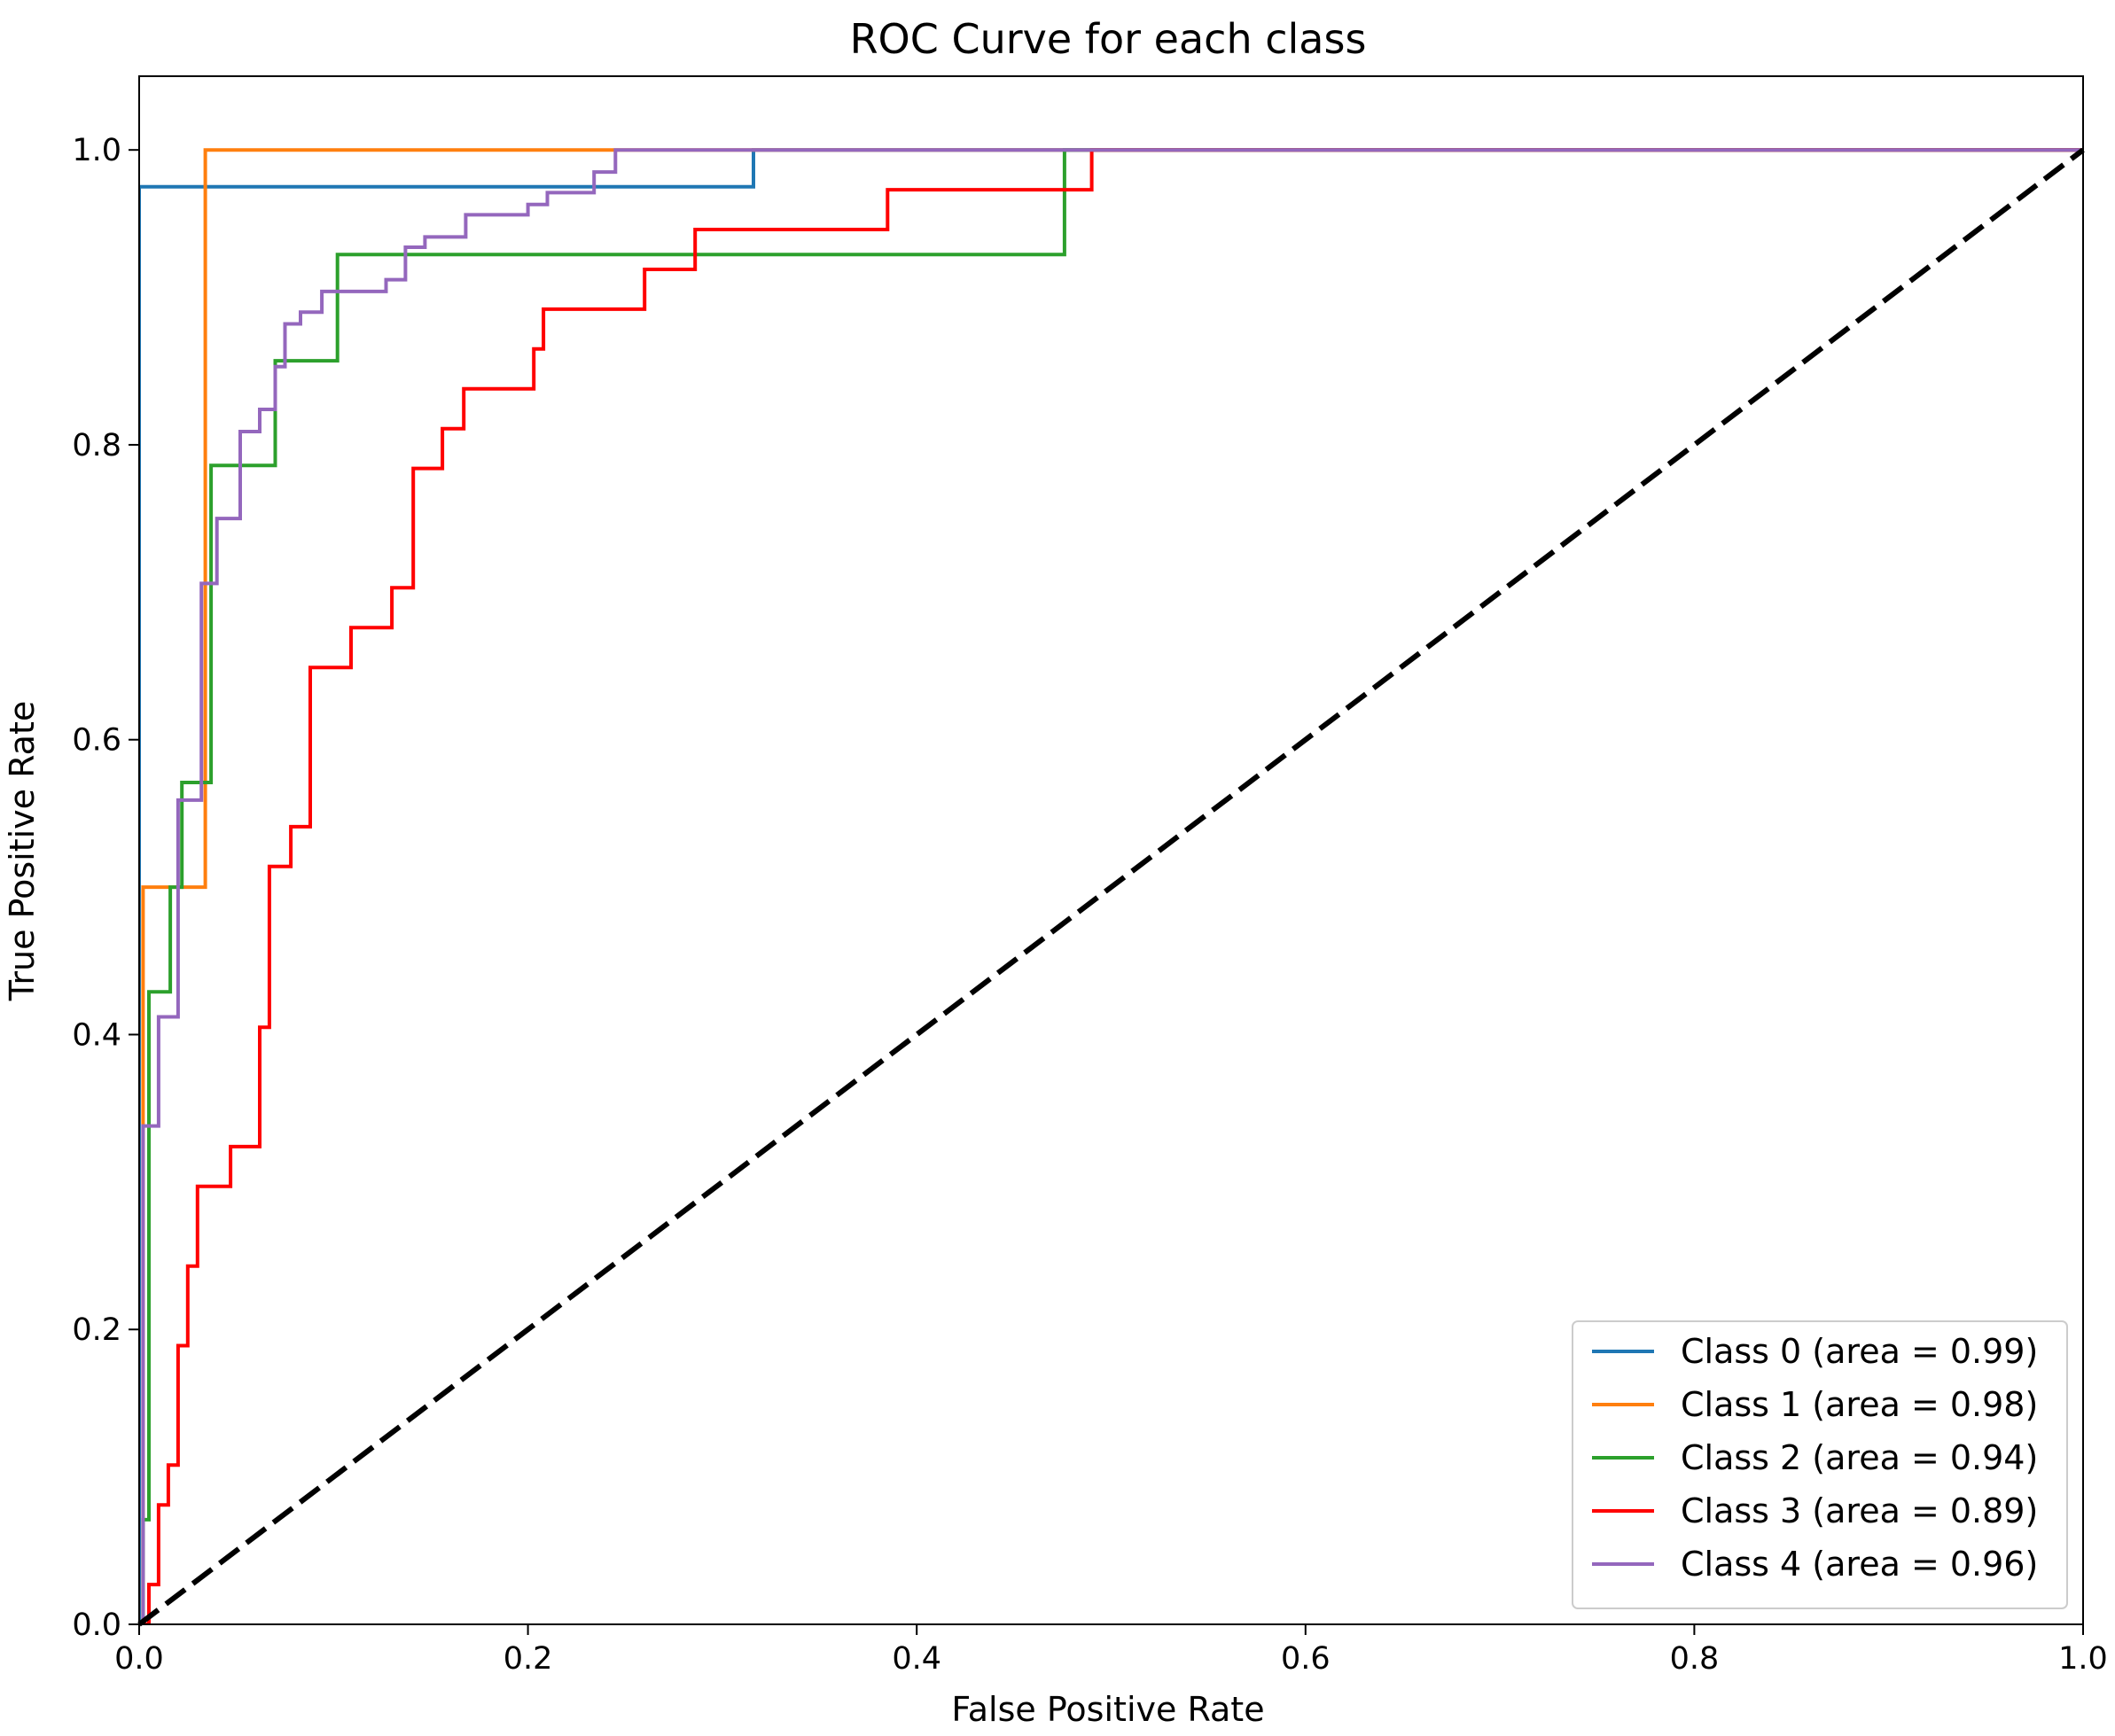  What do you see at coordinates (1695, 1659) in the screenshot?
I see `x-tick-label: 0.8` at bounding box center [1695, 1659].